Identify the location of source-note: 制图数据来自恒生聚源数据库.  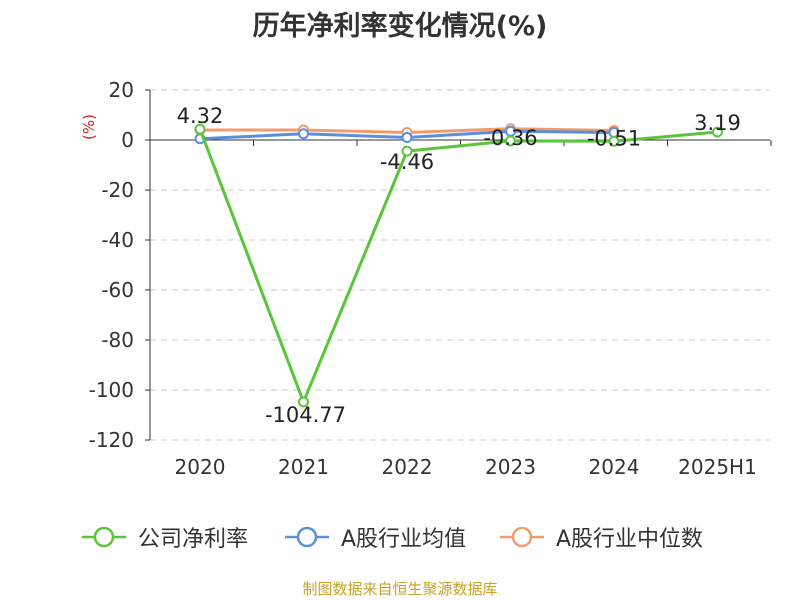
(400, 589).